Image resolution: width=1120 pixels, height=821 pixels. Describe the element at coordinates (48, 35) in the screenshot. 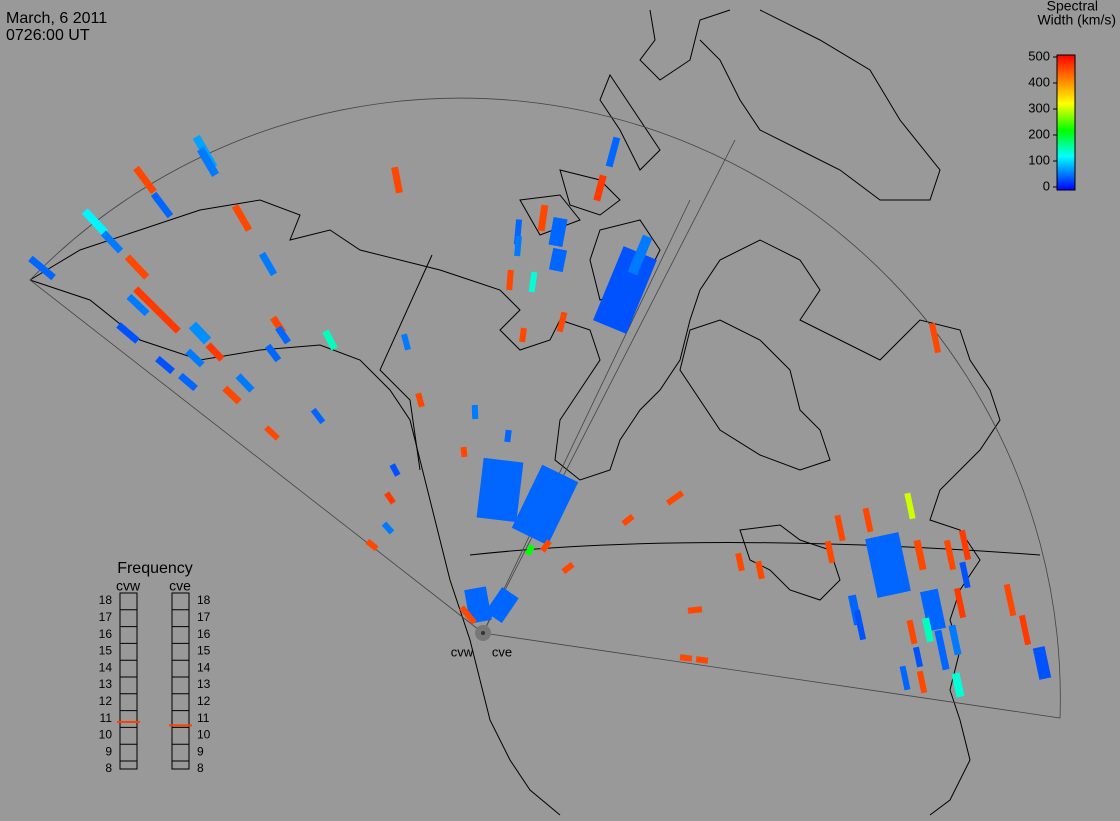

I see `time: 0726:00 UT` at that location.